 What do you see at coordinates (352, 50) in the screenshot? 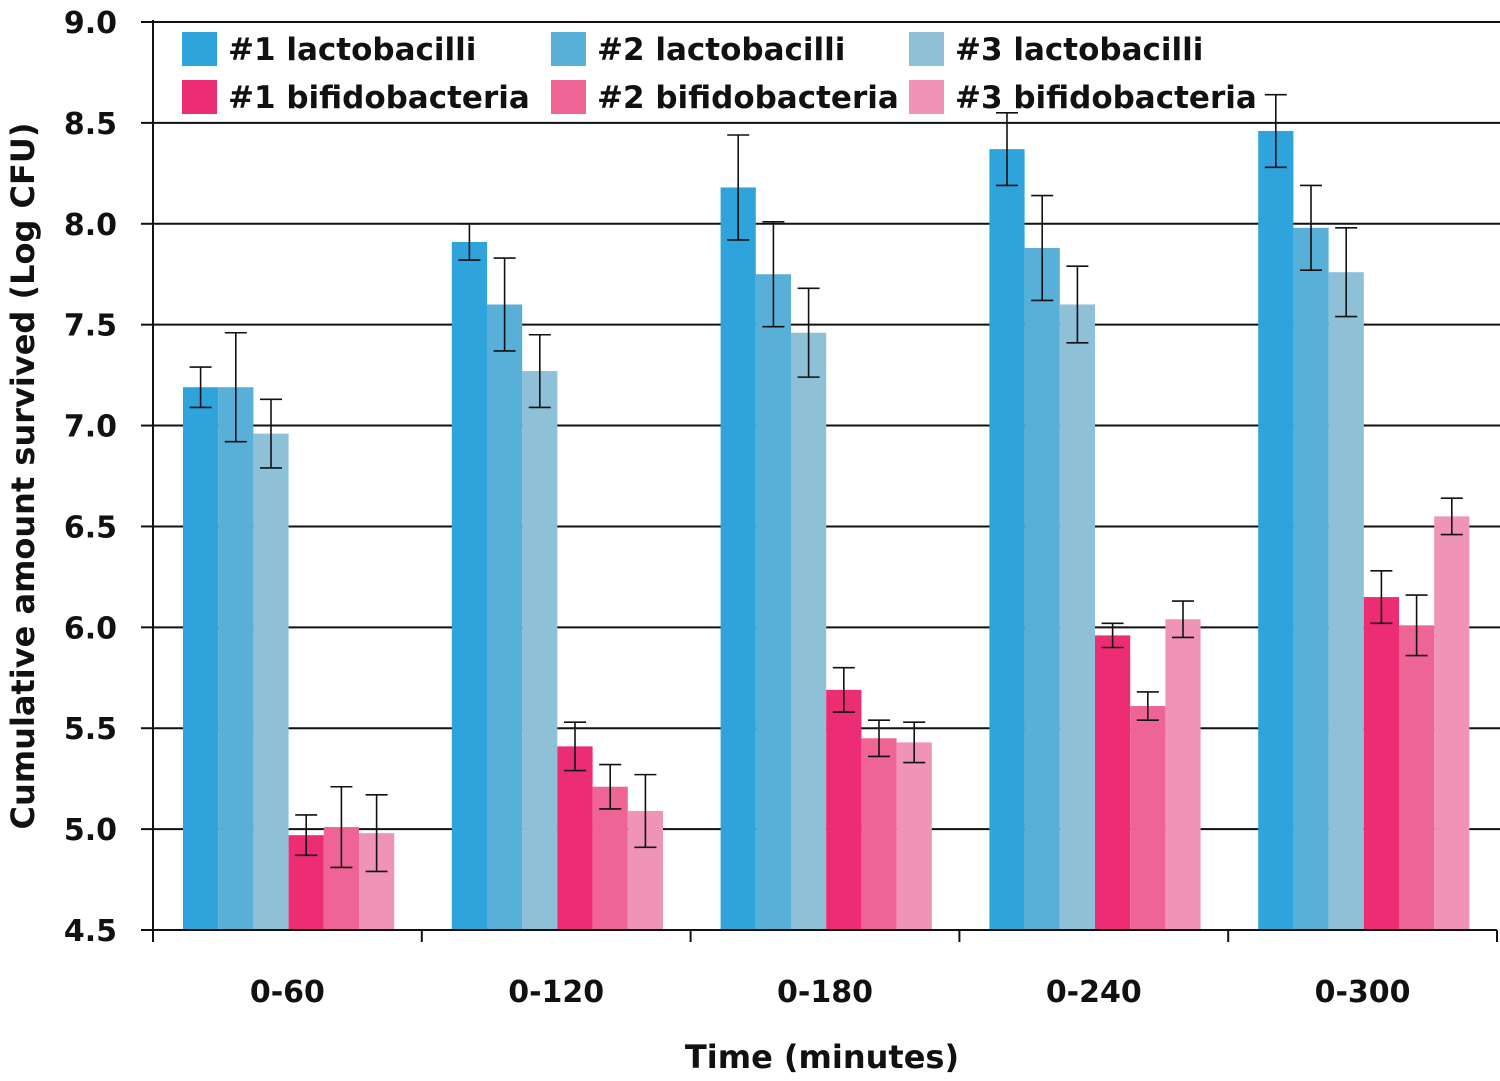
I see `legend-label: #1 lactobacilli` at bounding box center [352, 50].